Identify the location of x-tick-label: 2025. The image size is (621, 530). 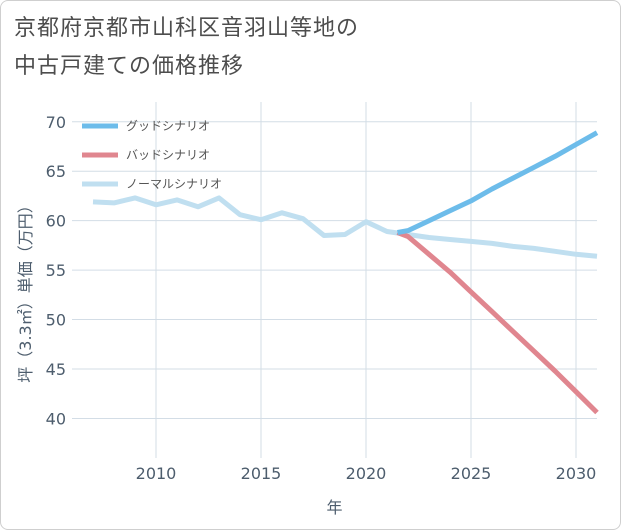
(471, 473).